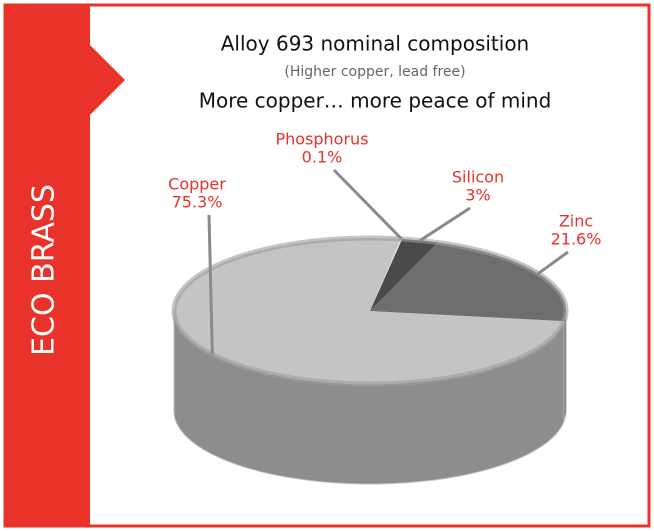 Image resolution: width=654 pixels, height=531 pixels. I want to click on slice-label: Silicon, so click(478, 177).